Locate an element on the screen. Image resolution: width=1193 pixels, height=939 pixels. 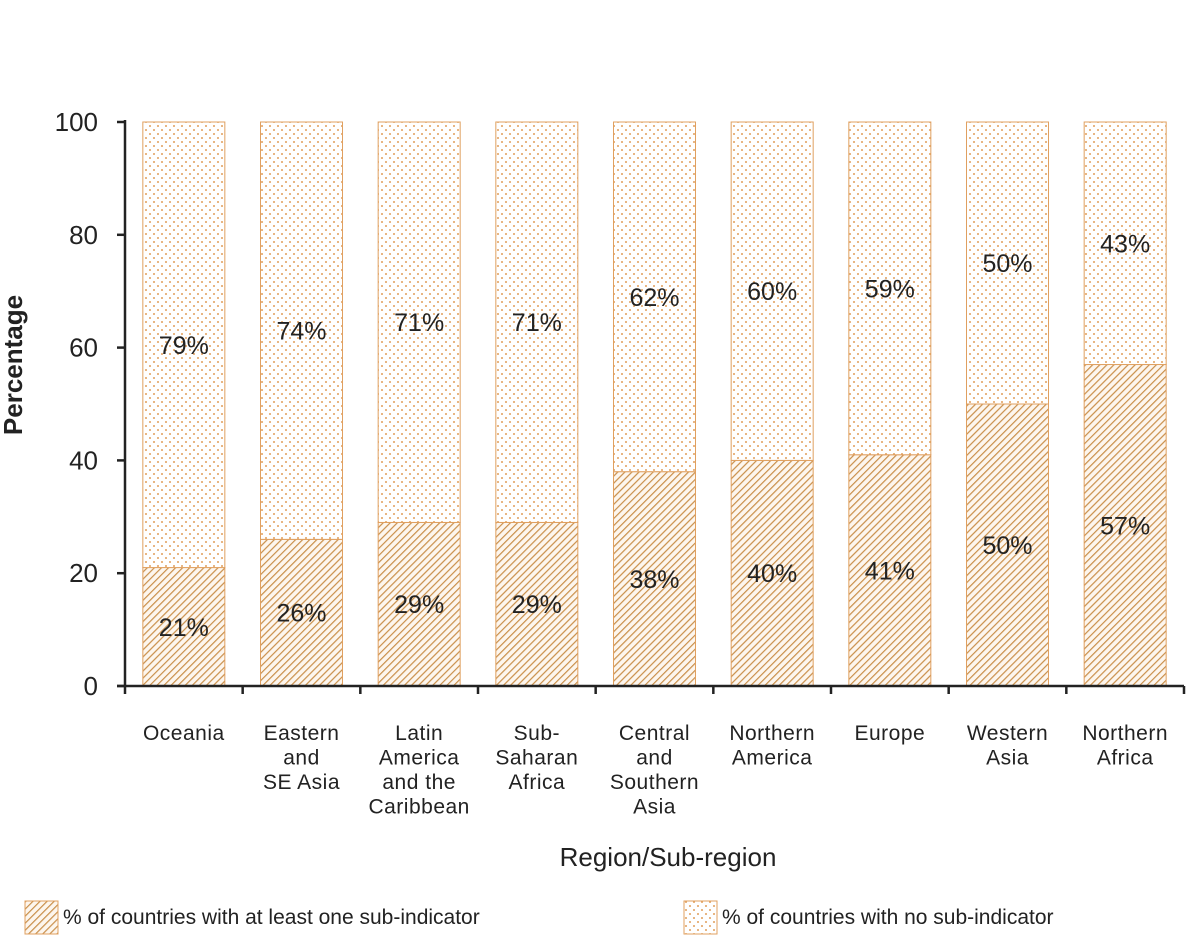
data-label-no-sub-indicator: 79% is located at coordinates (184, 346).